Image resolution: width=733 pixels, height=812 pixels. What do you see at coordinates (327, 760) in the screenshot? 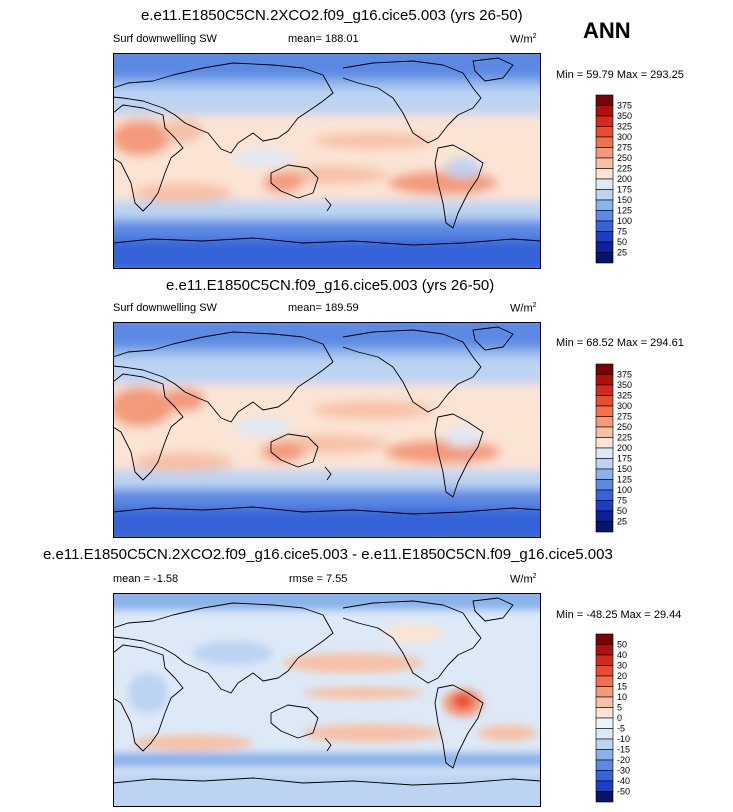
I see `southern-ocean-neg` at bounding box center [327, 760].